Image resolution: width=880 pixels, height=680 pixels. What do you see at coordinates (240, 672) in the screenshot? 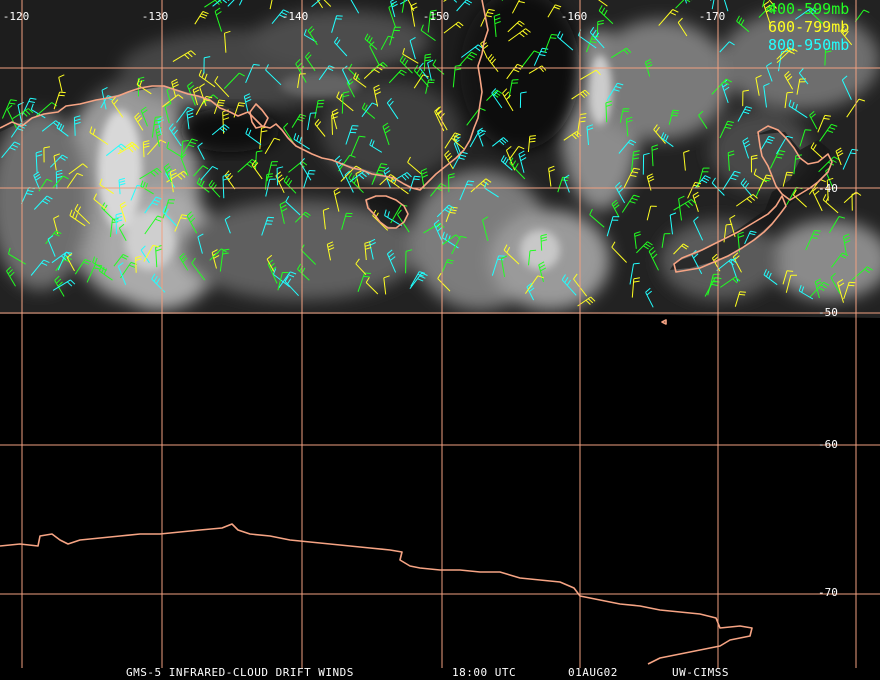
I see `product-name: GMS-5 INFRARED-CLOUD DRIFT WINDS` at bounding box center [240, 672].